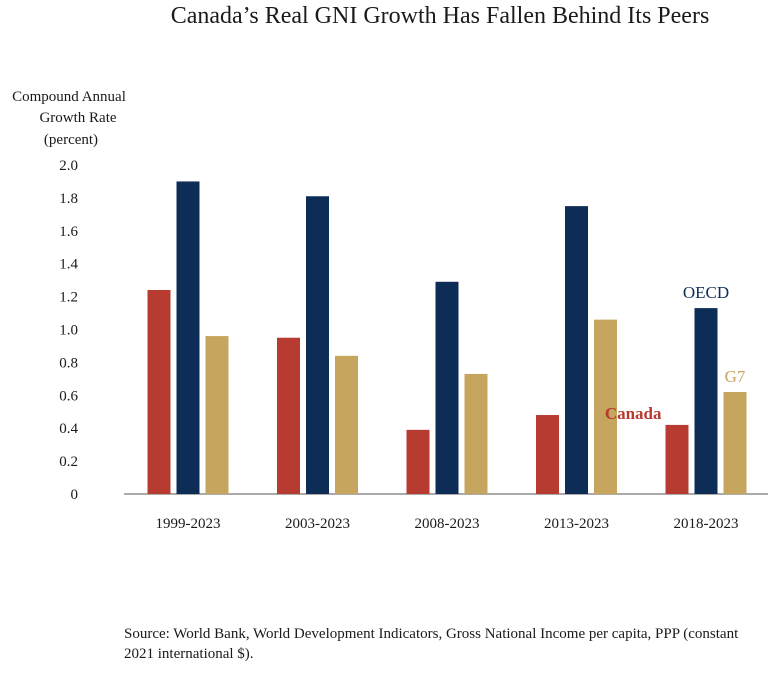 The width and height of the screenshot is (768, 676). I want to click on x-category-label: 2008-2023, so click(447, 524).